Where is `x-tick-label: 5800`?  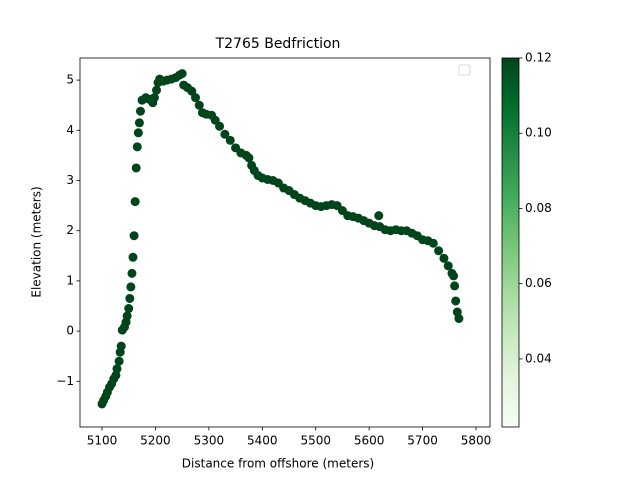
x-tick-label: 5800 is located at coordinates (476, 441).